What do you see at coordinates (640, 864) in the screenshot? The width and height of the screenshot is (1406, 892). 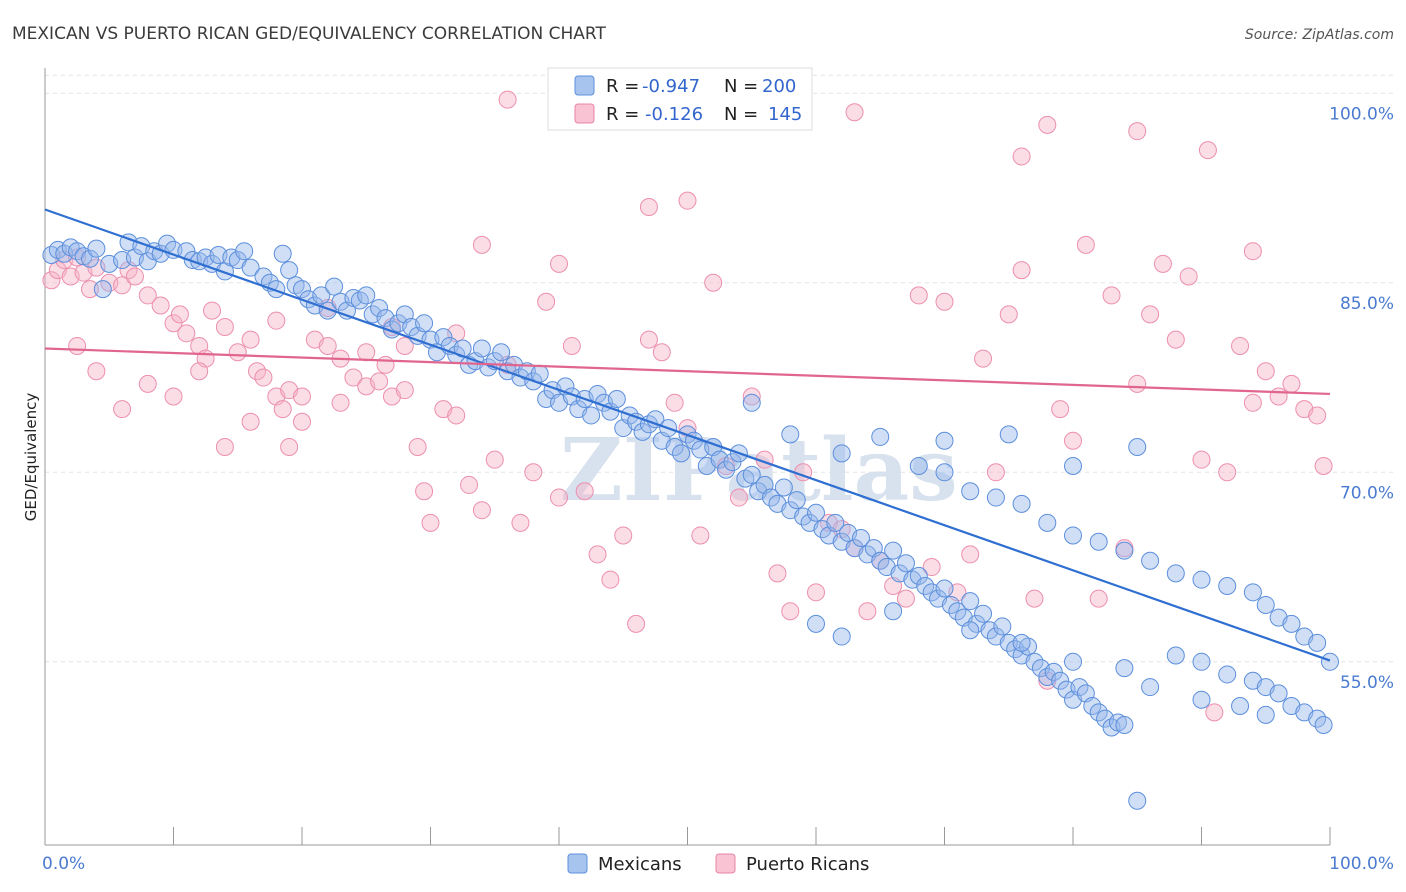 I see `bottom-legend-label-mexicans: Mexicans` at bounding box center [640, 864].